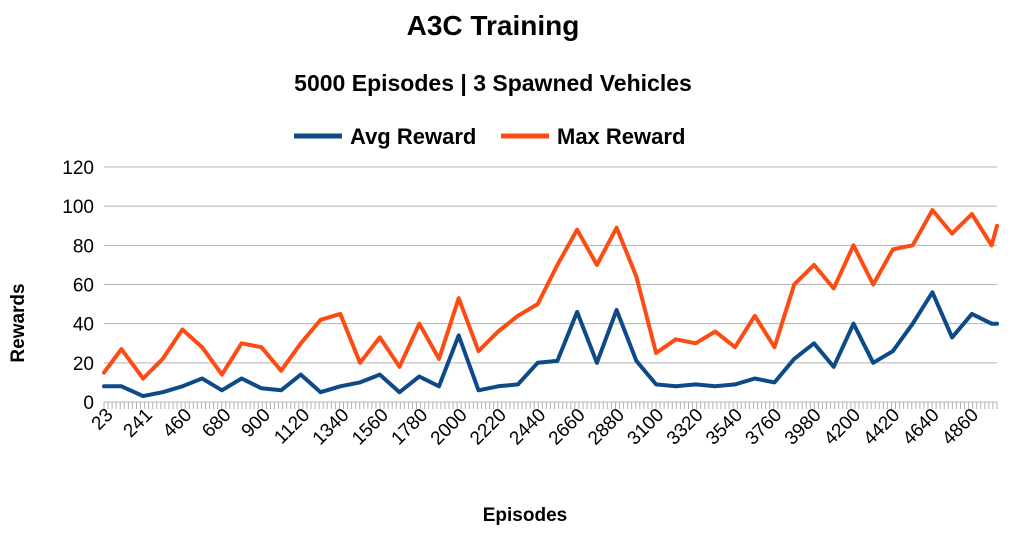 Image resolution: width=1011 pixels, height=533 pixels. Describe the element at coordinates (83, 325) in the screenshot. I see `y-tick-label: 40` at that location.